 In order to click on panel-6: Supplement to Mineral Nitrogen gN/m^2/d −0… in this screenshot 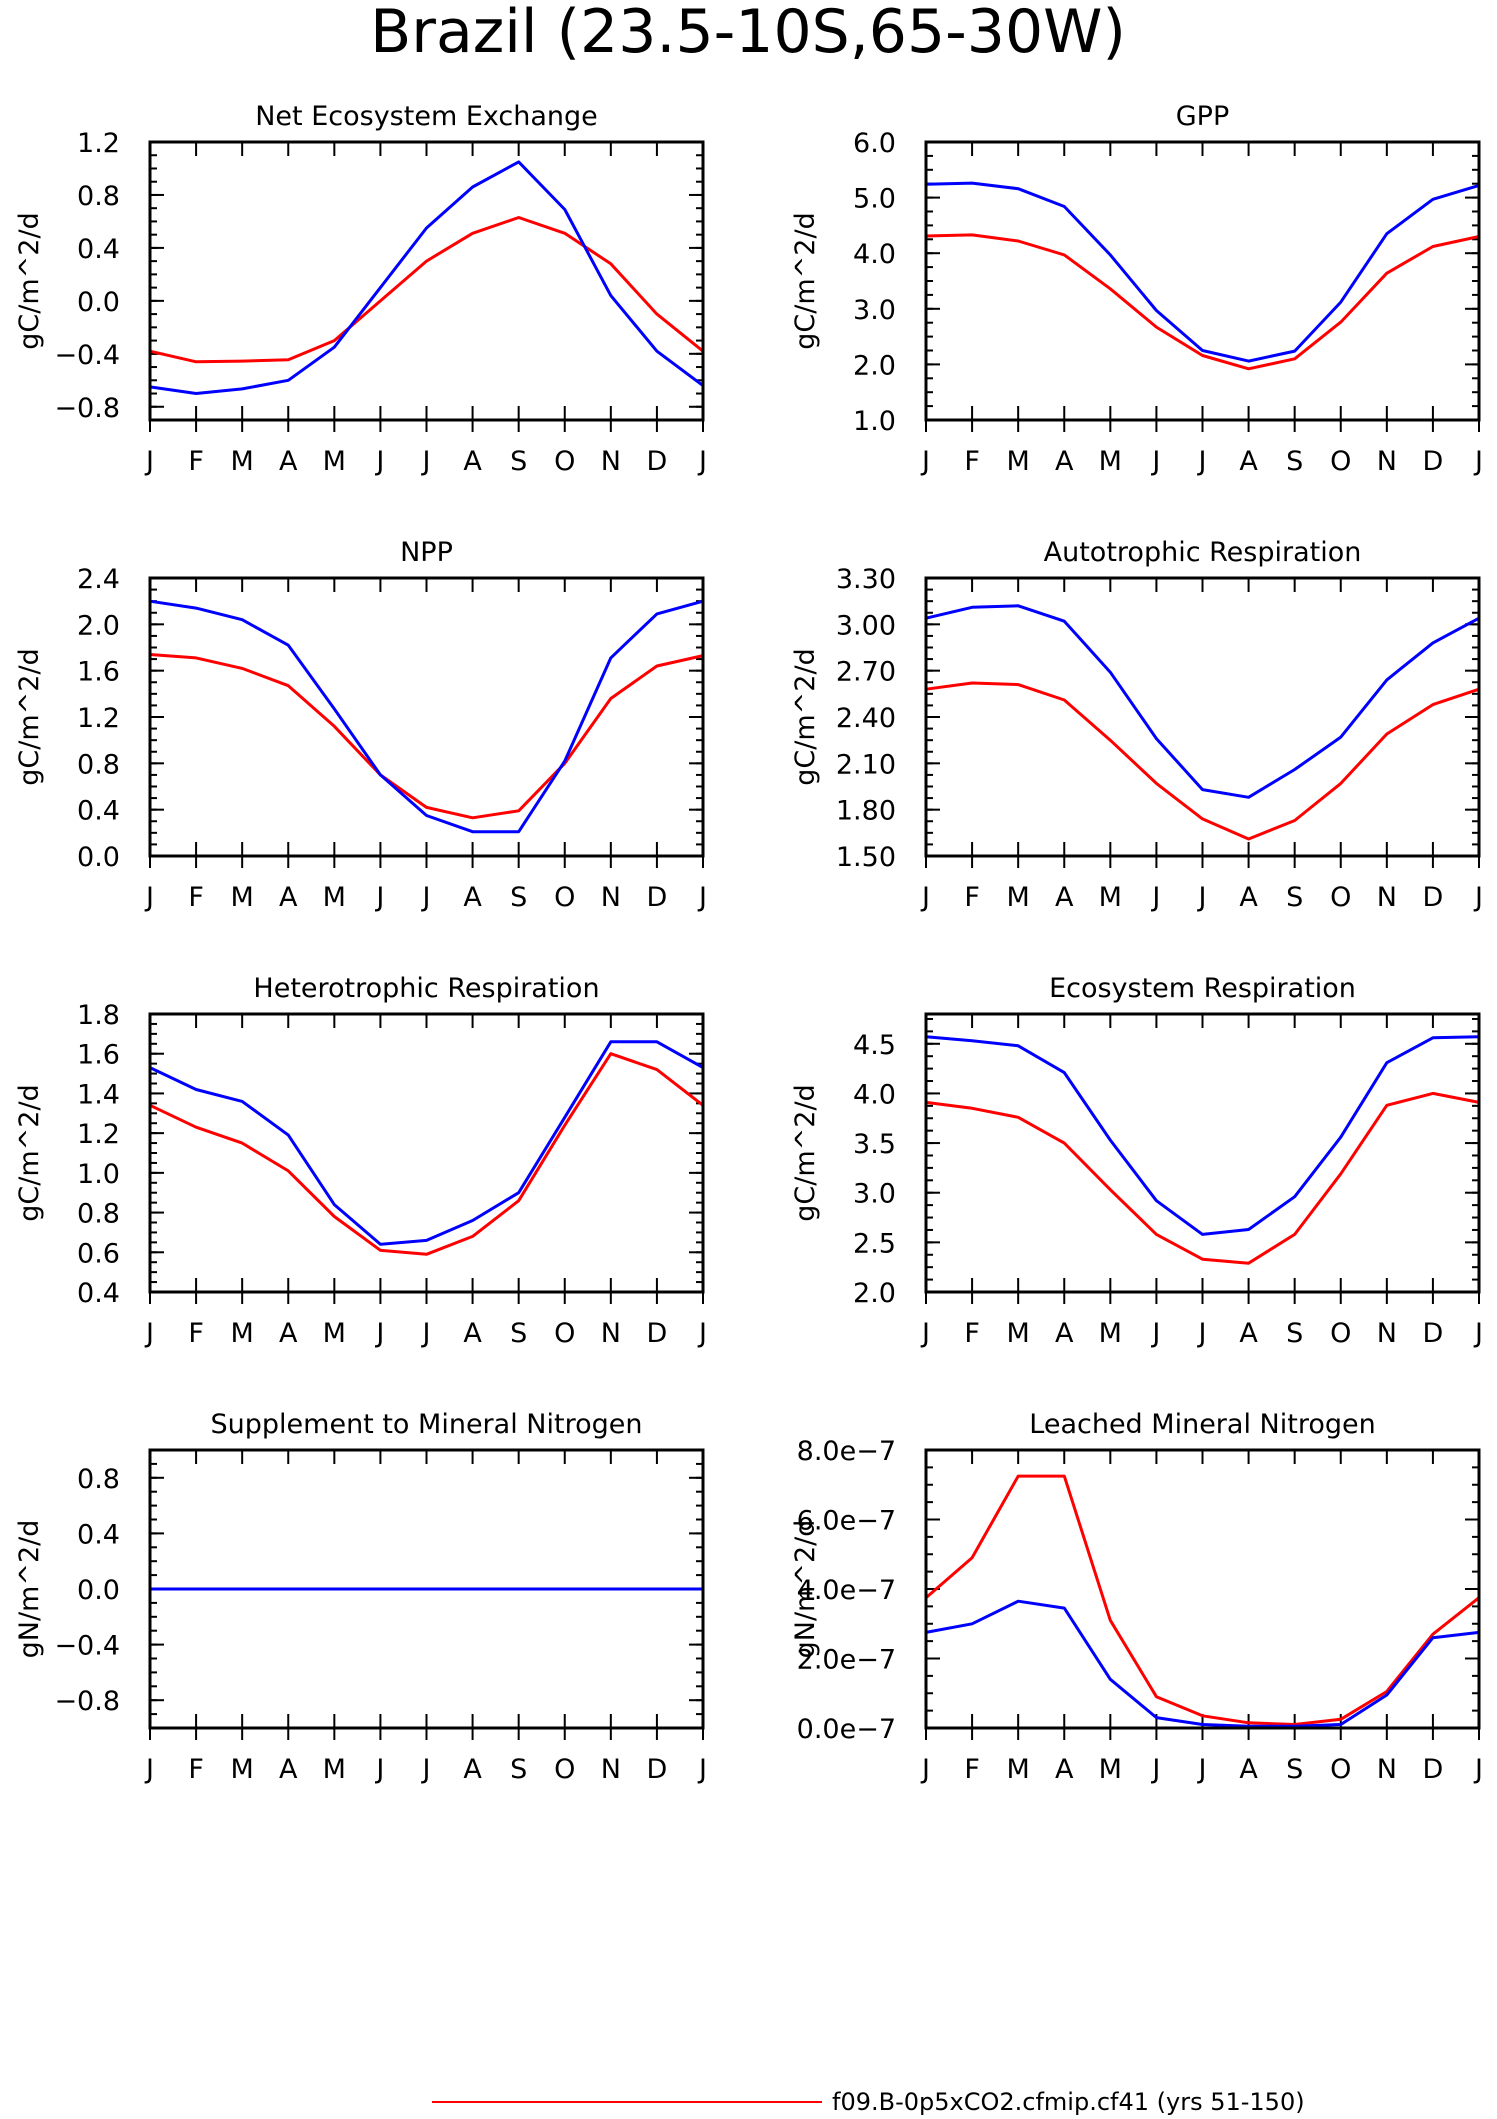, I will do `click(360, 1597)`.